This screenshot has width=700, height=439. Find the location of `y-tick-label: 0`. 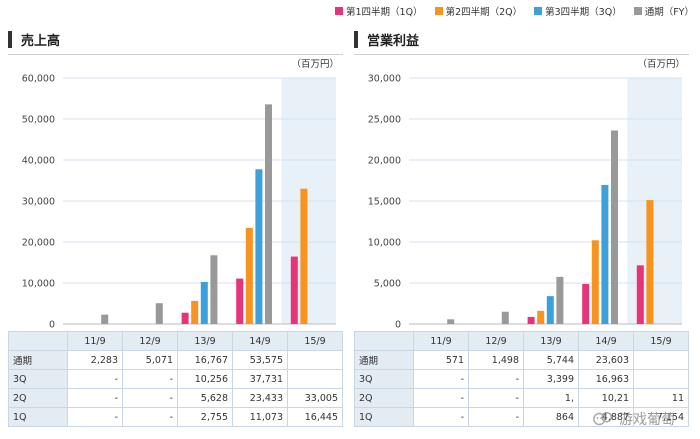

y-tick-label: 0 is located at coordinates (52, 325).